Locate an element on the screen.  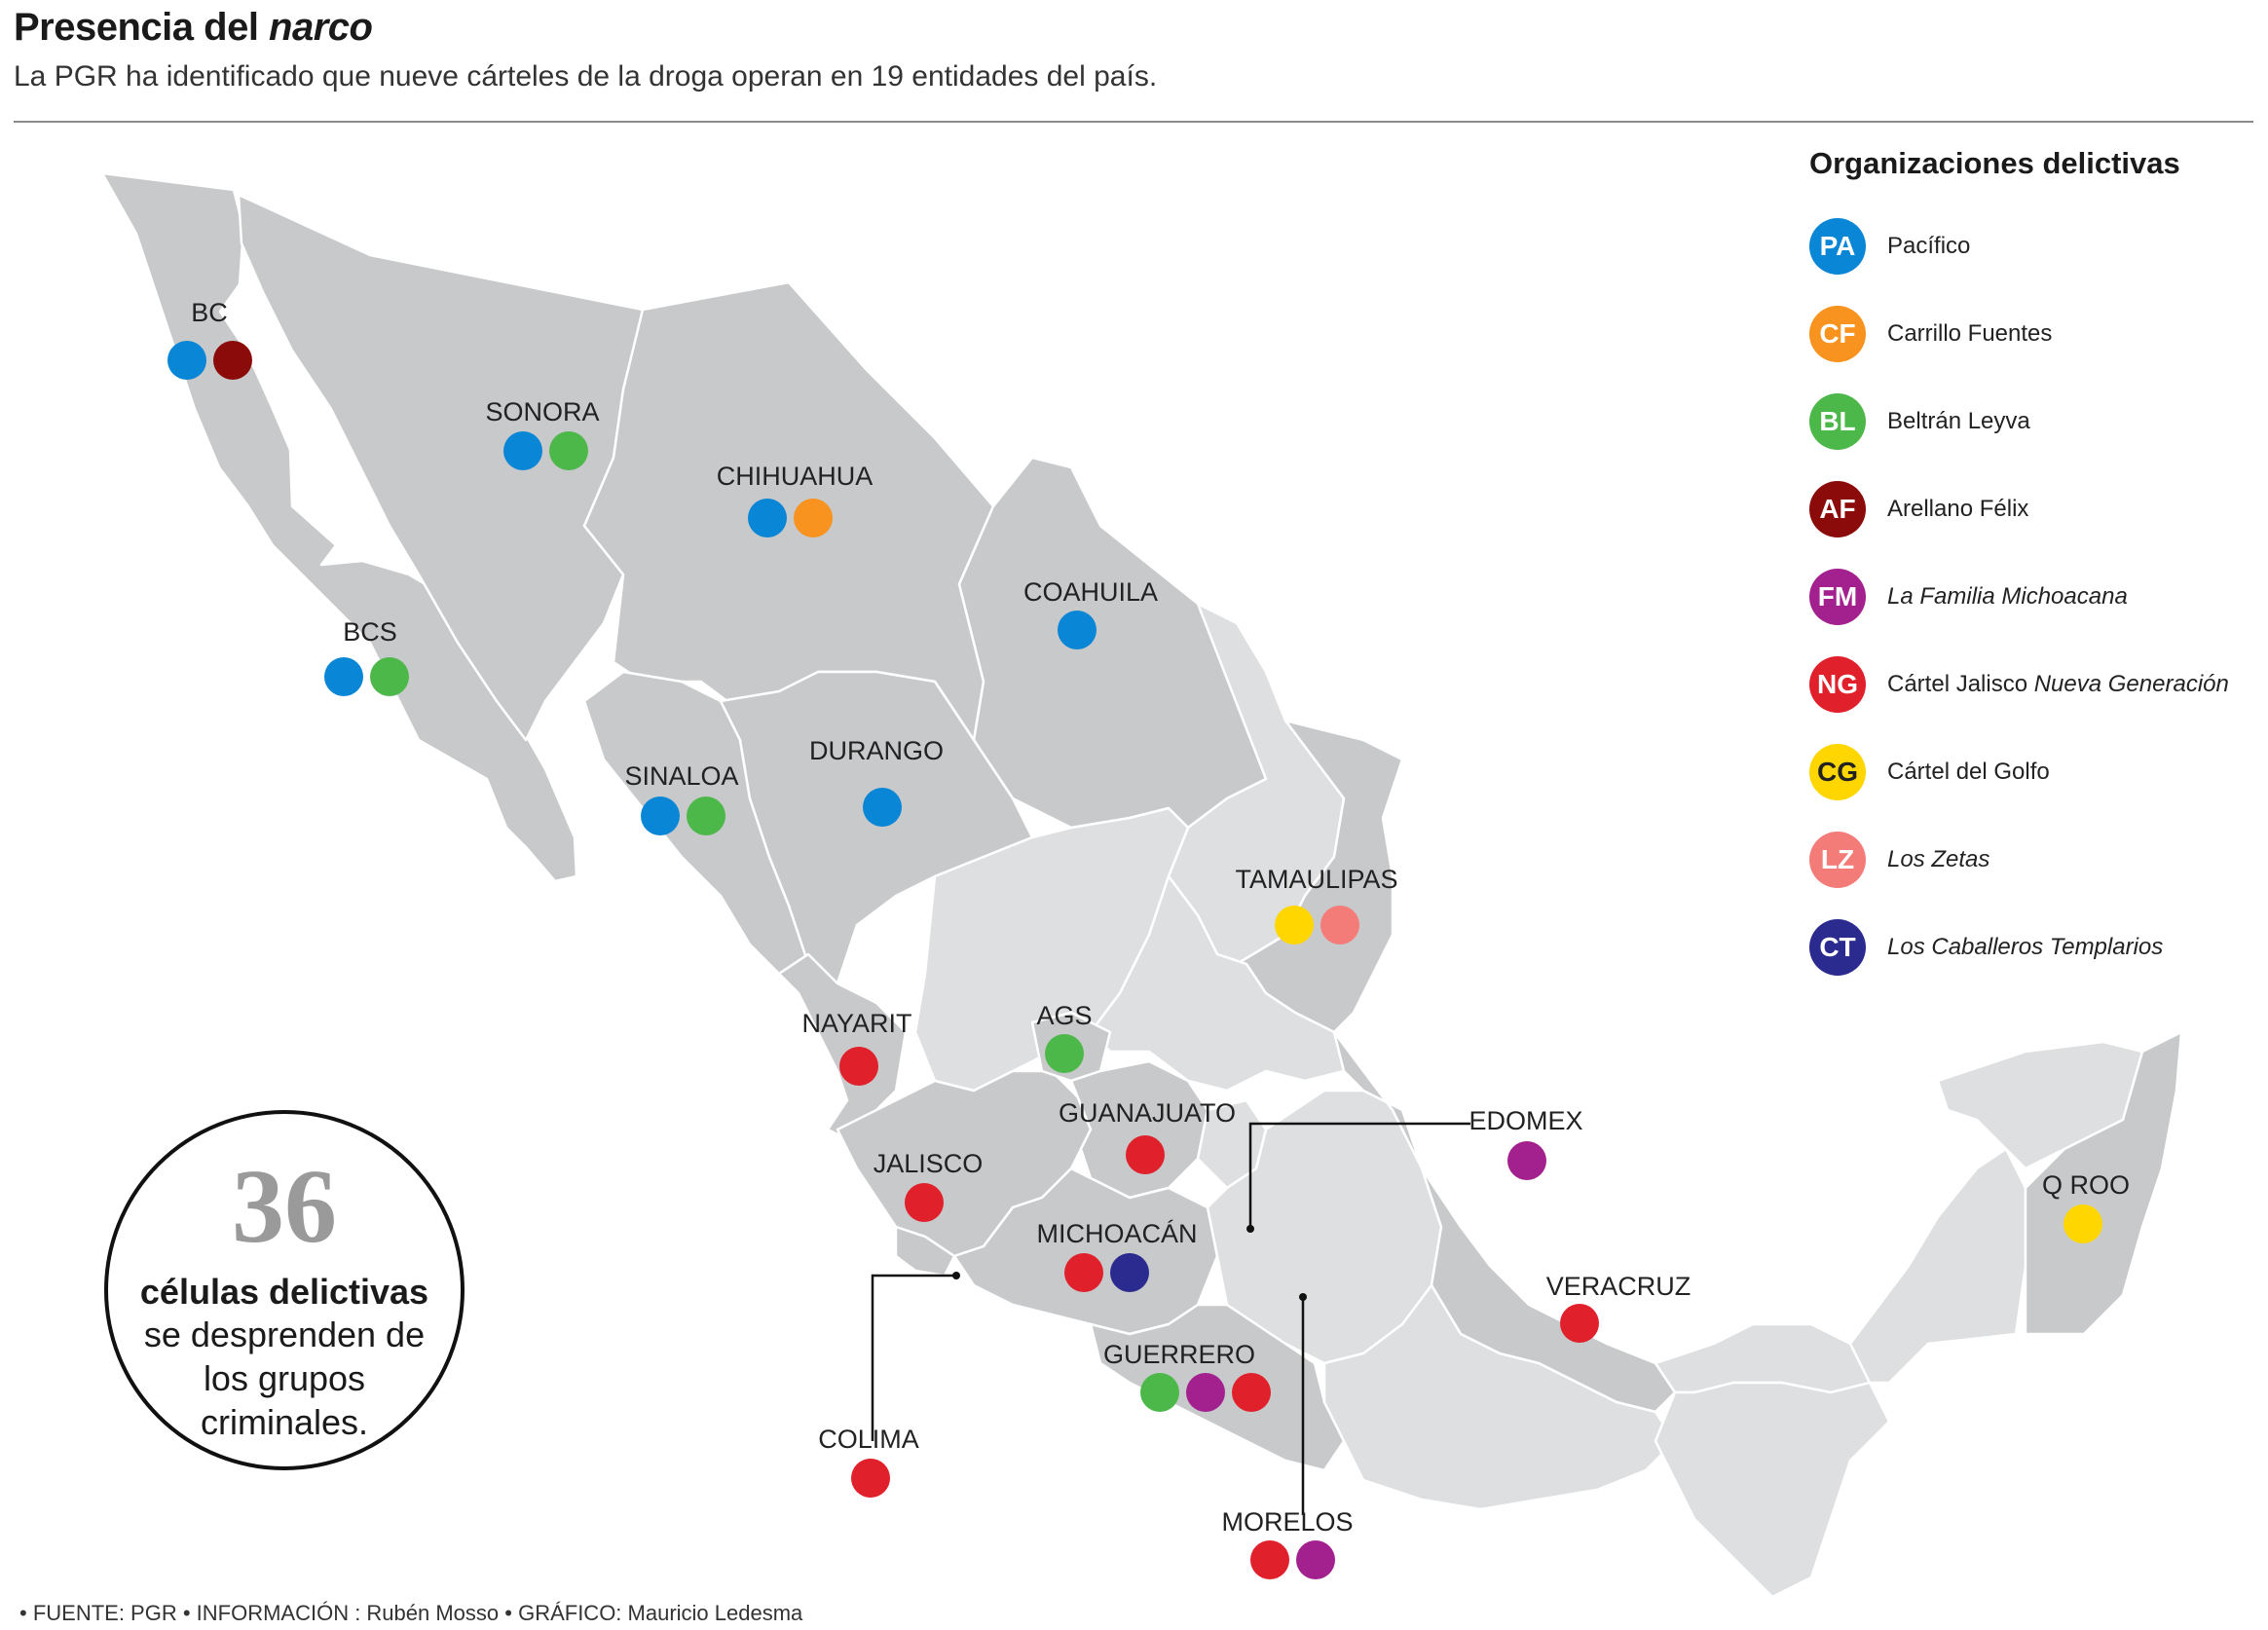
cartel-dot-tamaulipas-cg is located at coordinates (1294, 926).